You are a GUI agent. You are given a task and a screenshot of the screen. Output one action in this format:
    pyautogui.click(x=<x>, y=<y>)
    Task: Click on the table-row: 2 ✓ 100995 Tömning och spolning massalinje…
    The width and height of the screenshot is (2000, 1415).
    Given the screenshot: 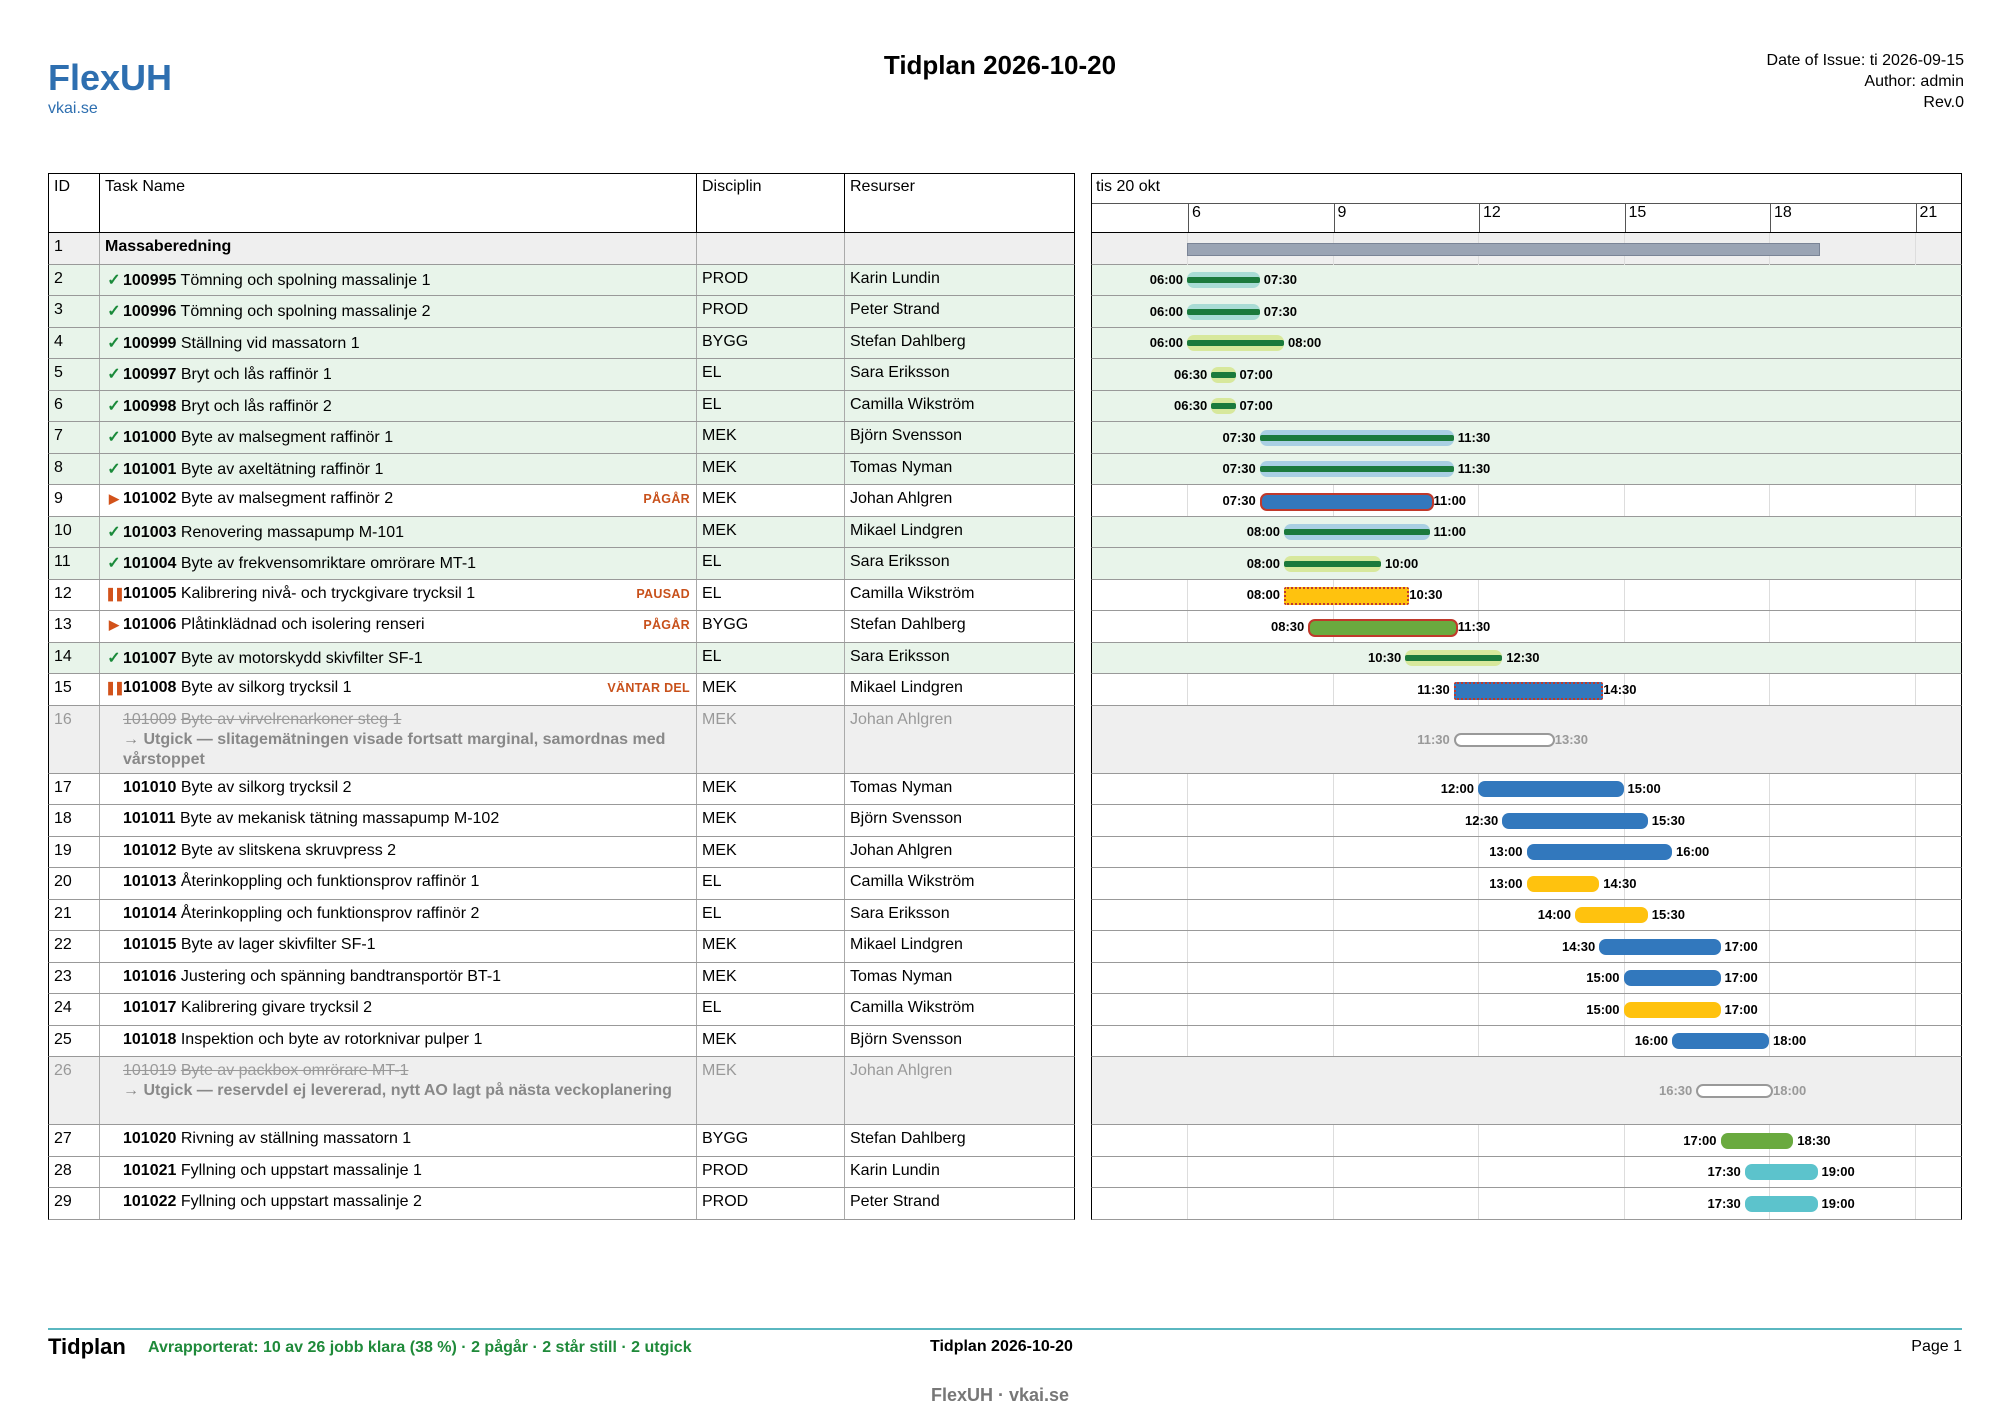 What is the action you would take?
    pyautogui.click(x=561, y=280)
    